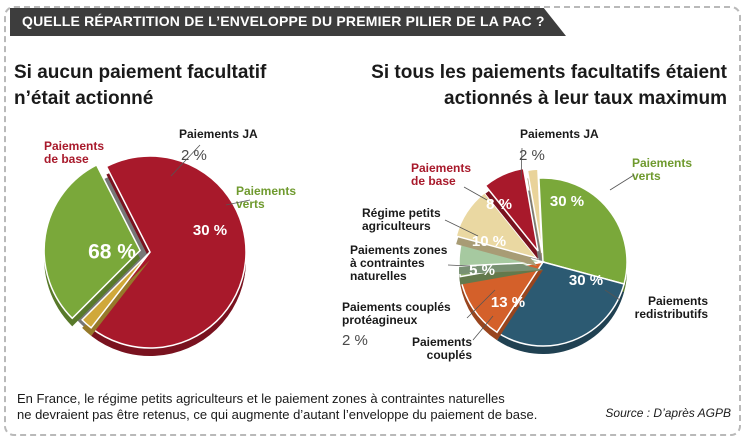 Image resolution: width=747 pixels, height=444 pixels. Describe the element at coordinates (112, 252) in the screenshot. I see `value-label-paiements-de-base-left: 68 %` at that location.